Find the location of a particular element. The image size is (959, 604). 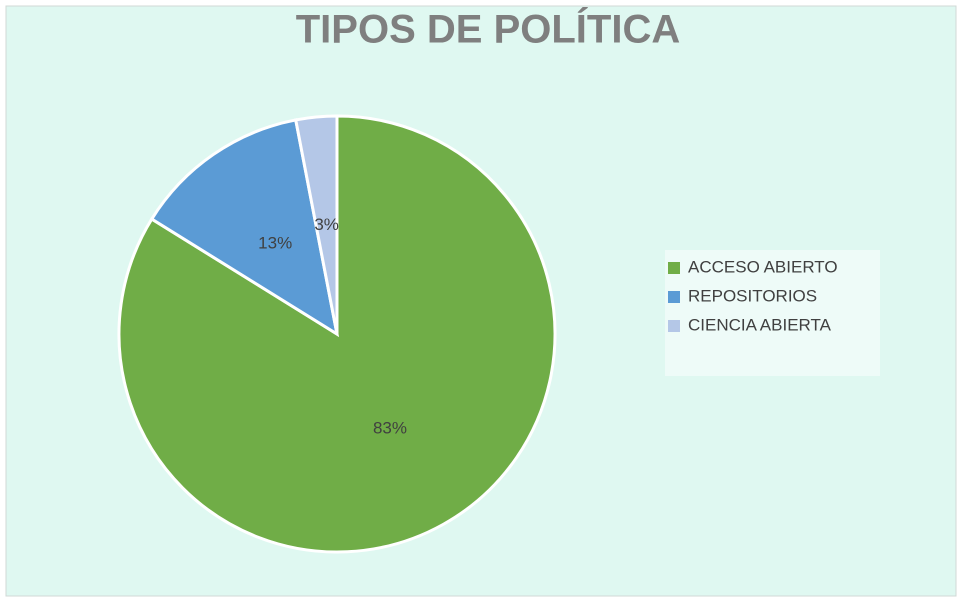

data-label: 13% is located at coordinates (275, 243).